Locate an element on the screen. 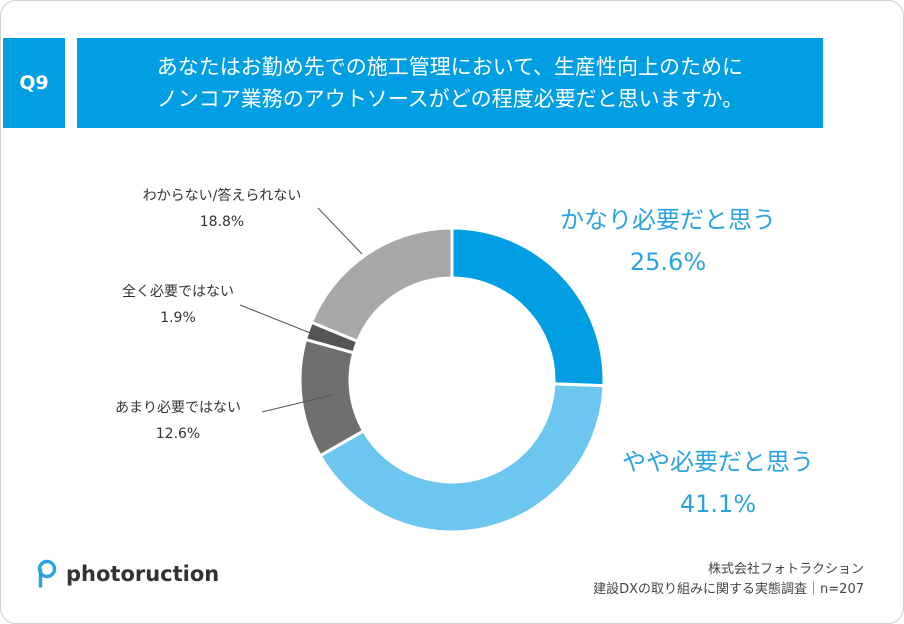 This screenshot has height=624, width=904. leader-line-wakaranai is located at coordinates (340, 231).